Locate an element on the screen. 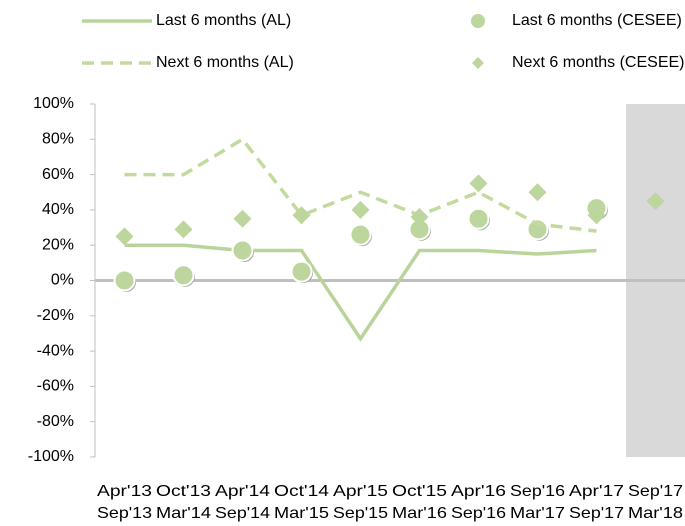 The width and height of the screenshot is (685, 526). legend-label: Last 6 months (AL) is located at coordinates (223, 20).